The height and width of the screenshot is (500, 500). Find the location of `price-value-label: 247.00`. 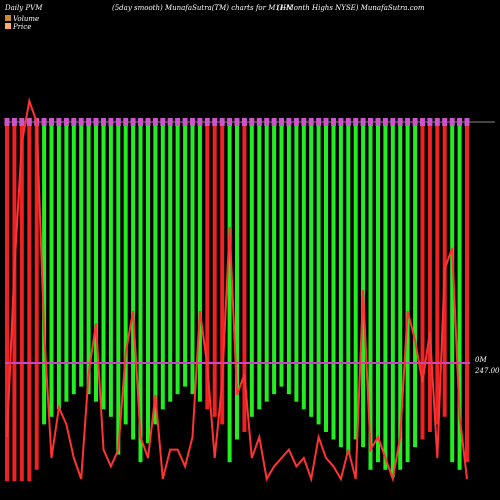

price-value-label: 247.00 is located at coordinates (487, 371).